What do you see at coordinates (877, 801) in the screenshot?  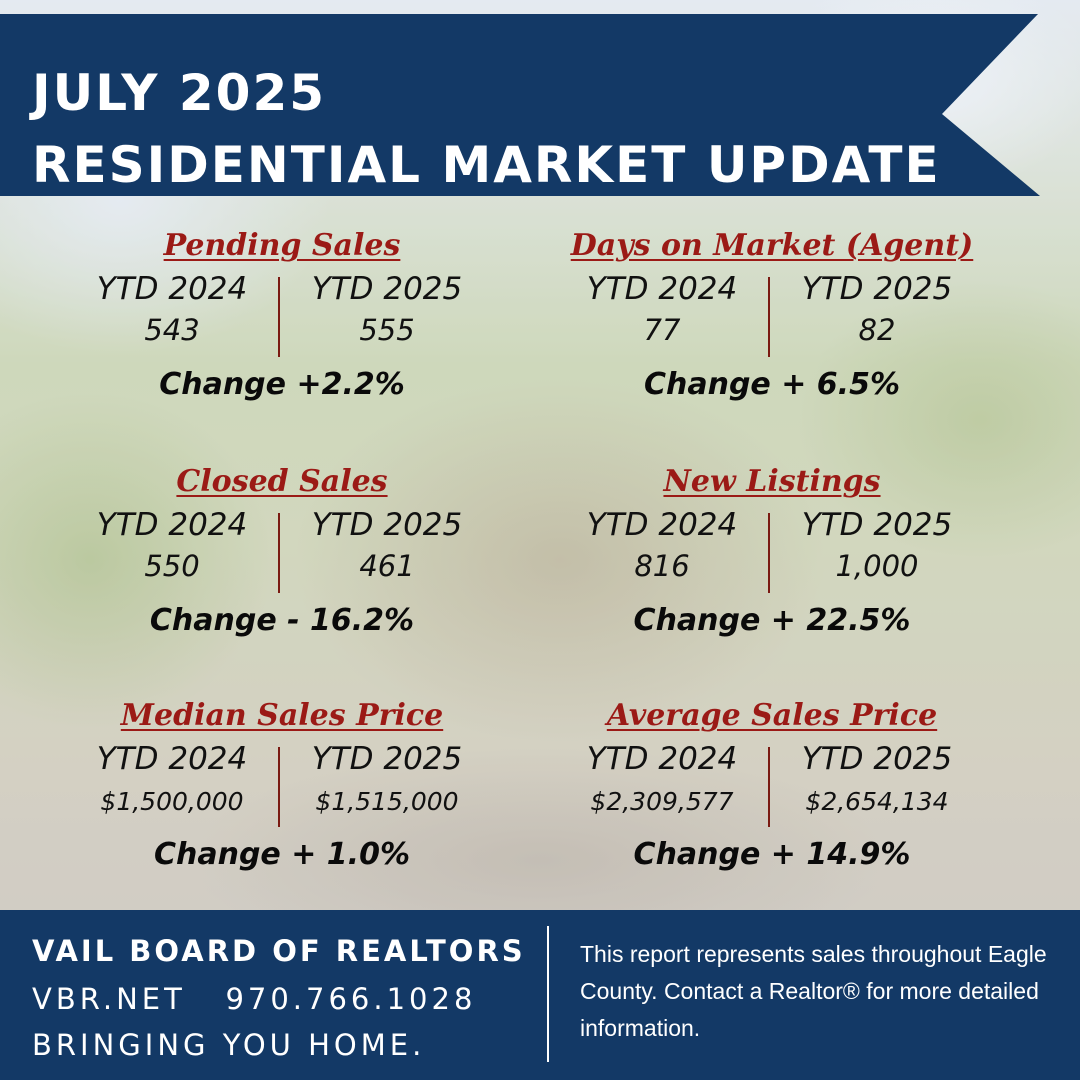 I see `column-value: $2,654,134` at bounding box center [877, 801].